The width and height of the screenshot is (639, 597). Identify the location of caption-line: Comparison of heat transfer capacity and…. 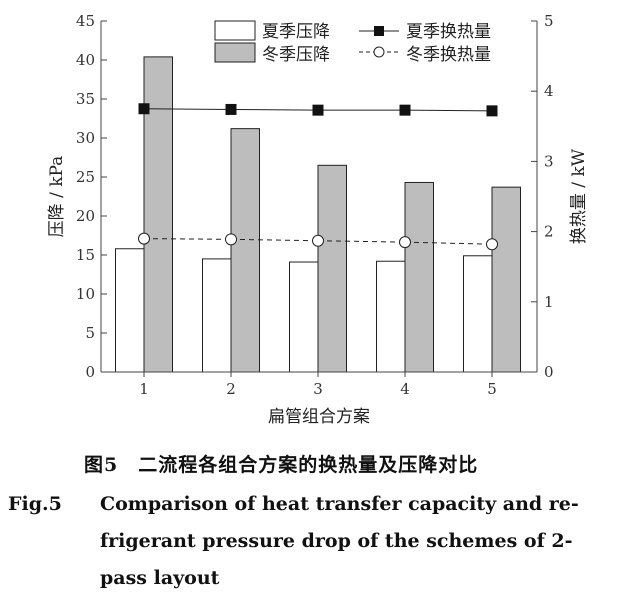
(339, 504).